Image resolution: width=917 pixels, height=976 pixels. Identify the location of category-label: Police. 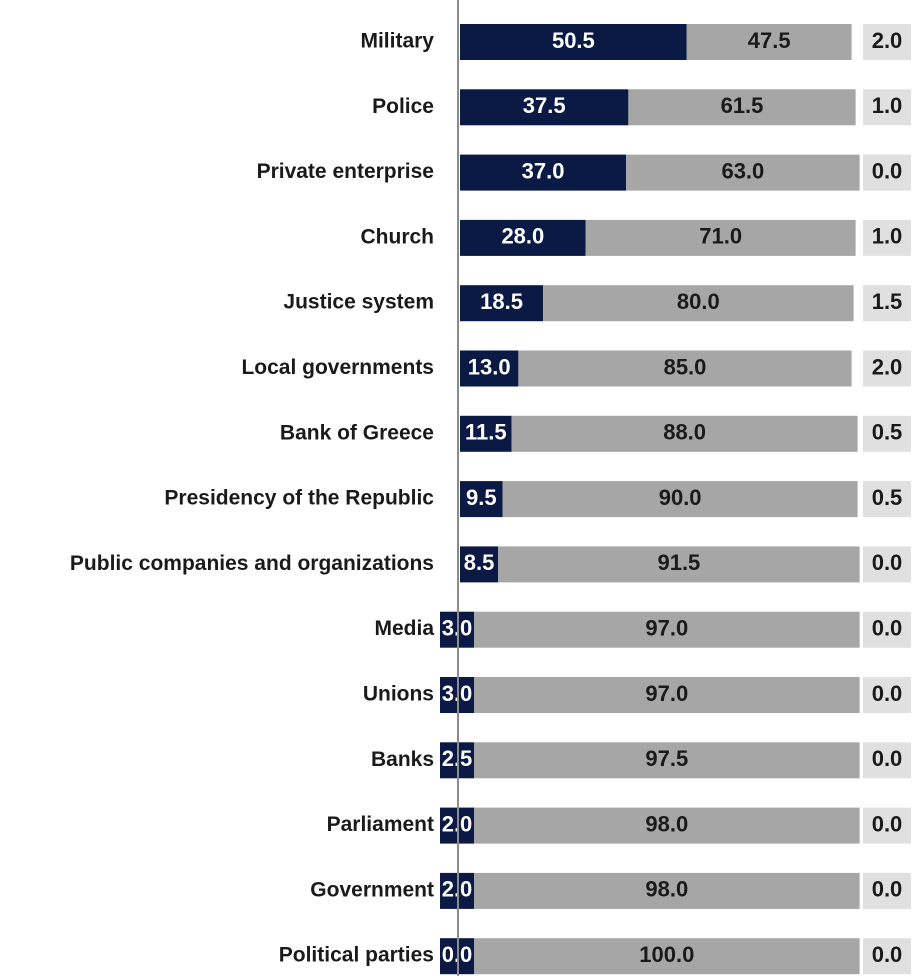
(403, 106).